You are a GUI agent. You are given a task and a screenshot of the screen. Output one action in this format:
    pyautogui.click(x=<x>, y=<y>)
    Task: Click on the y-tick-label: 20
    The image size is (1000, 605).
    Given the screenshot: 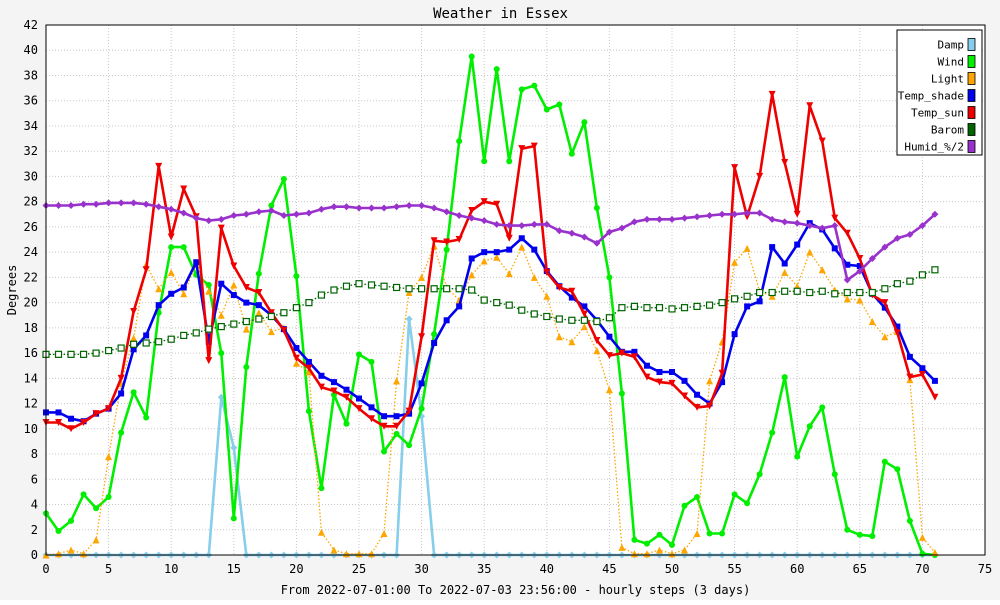 What is the action you would take?
    pyautogui.click(x=31, y=303)
    